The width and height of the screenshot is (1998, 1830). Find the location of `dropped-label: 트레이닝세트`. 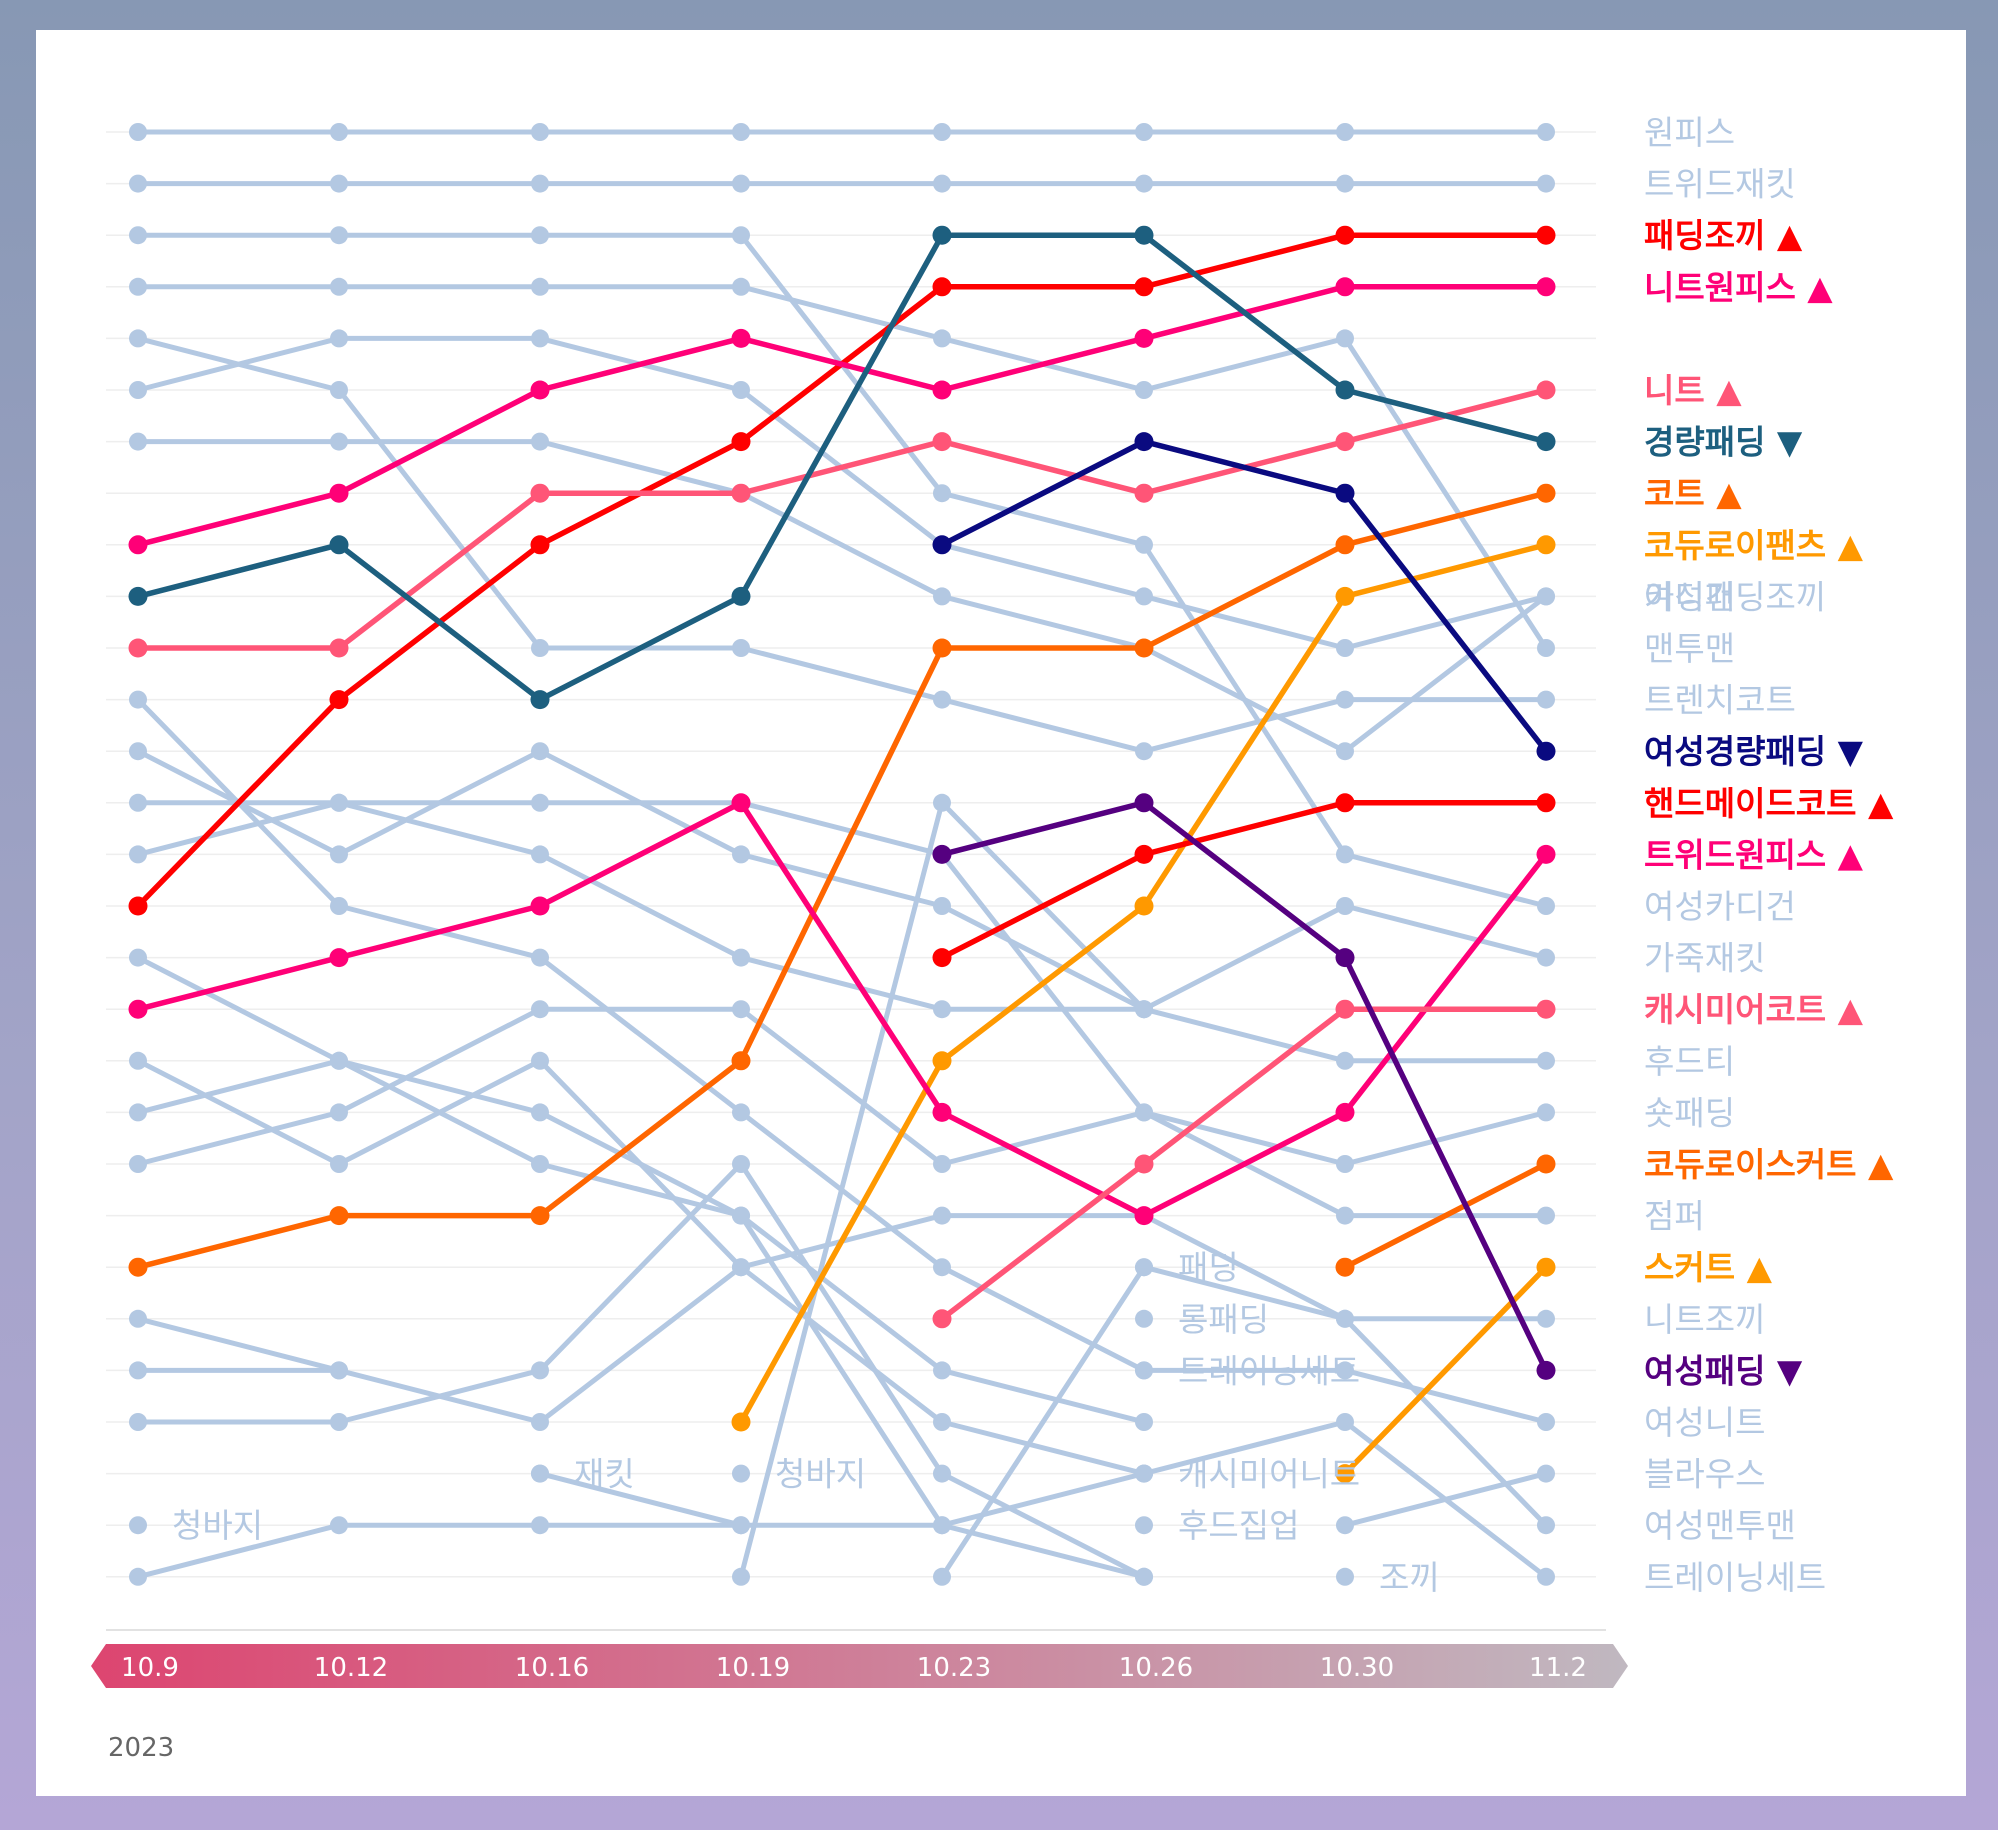

dropped-label: 트레이닝세트 is located at coordinates (1269, 1370).